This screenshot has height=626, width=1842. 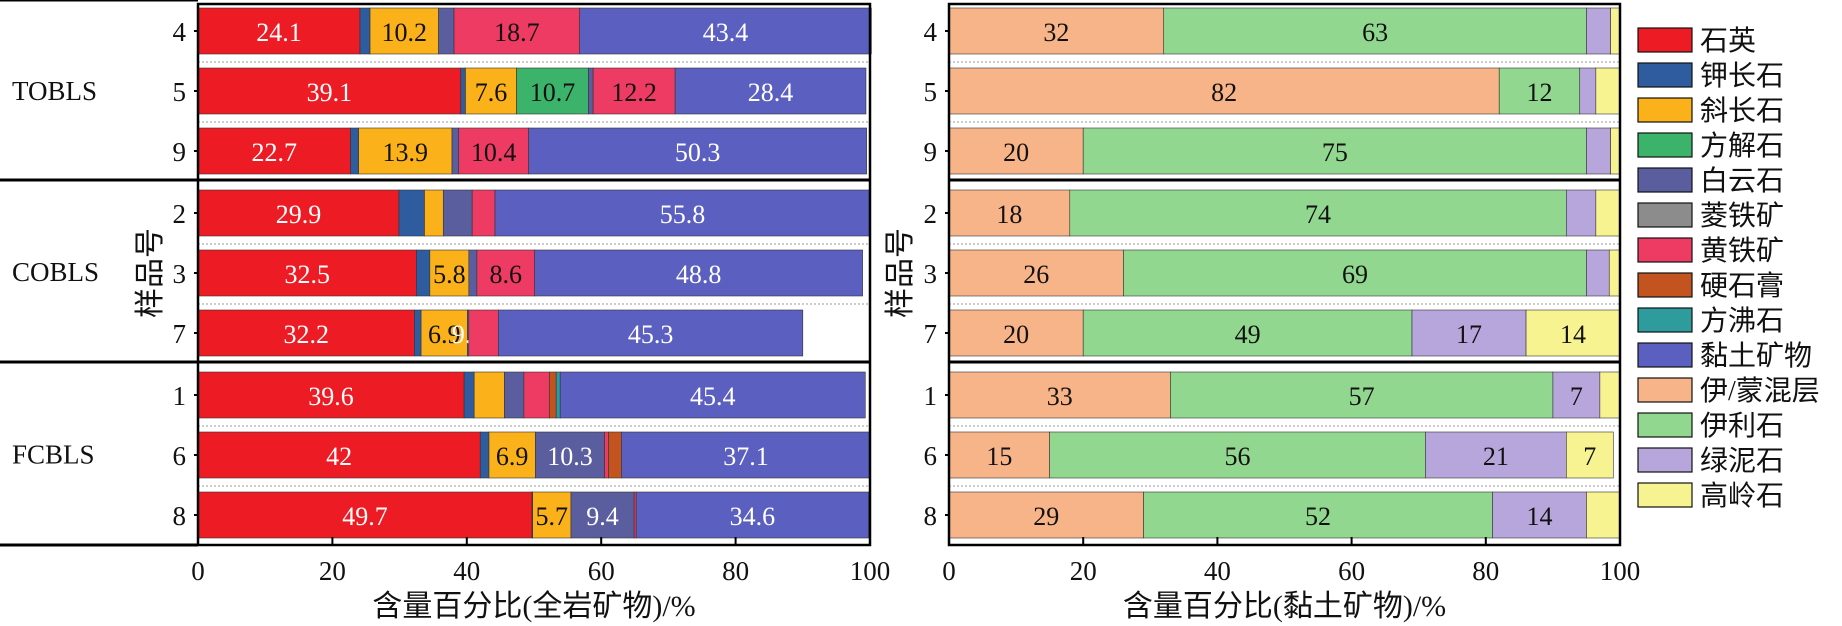 What do you see at coordinates (483, 213) in the screenshot?
I see `bar-segment-黄铁矿-2` at bounding box center [483, 213].